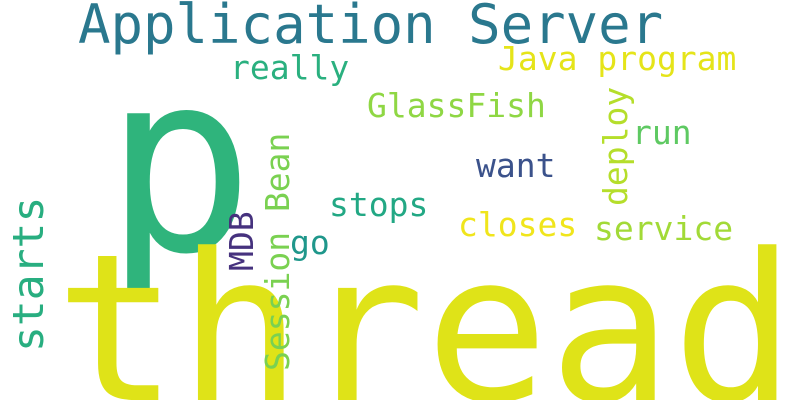 The height and width of the screenshot is (400, 800). Describe the element at coordinates (663, 228) in the screenshot. I see `word-service: service` at that location.